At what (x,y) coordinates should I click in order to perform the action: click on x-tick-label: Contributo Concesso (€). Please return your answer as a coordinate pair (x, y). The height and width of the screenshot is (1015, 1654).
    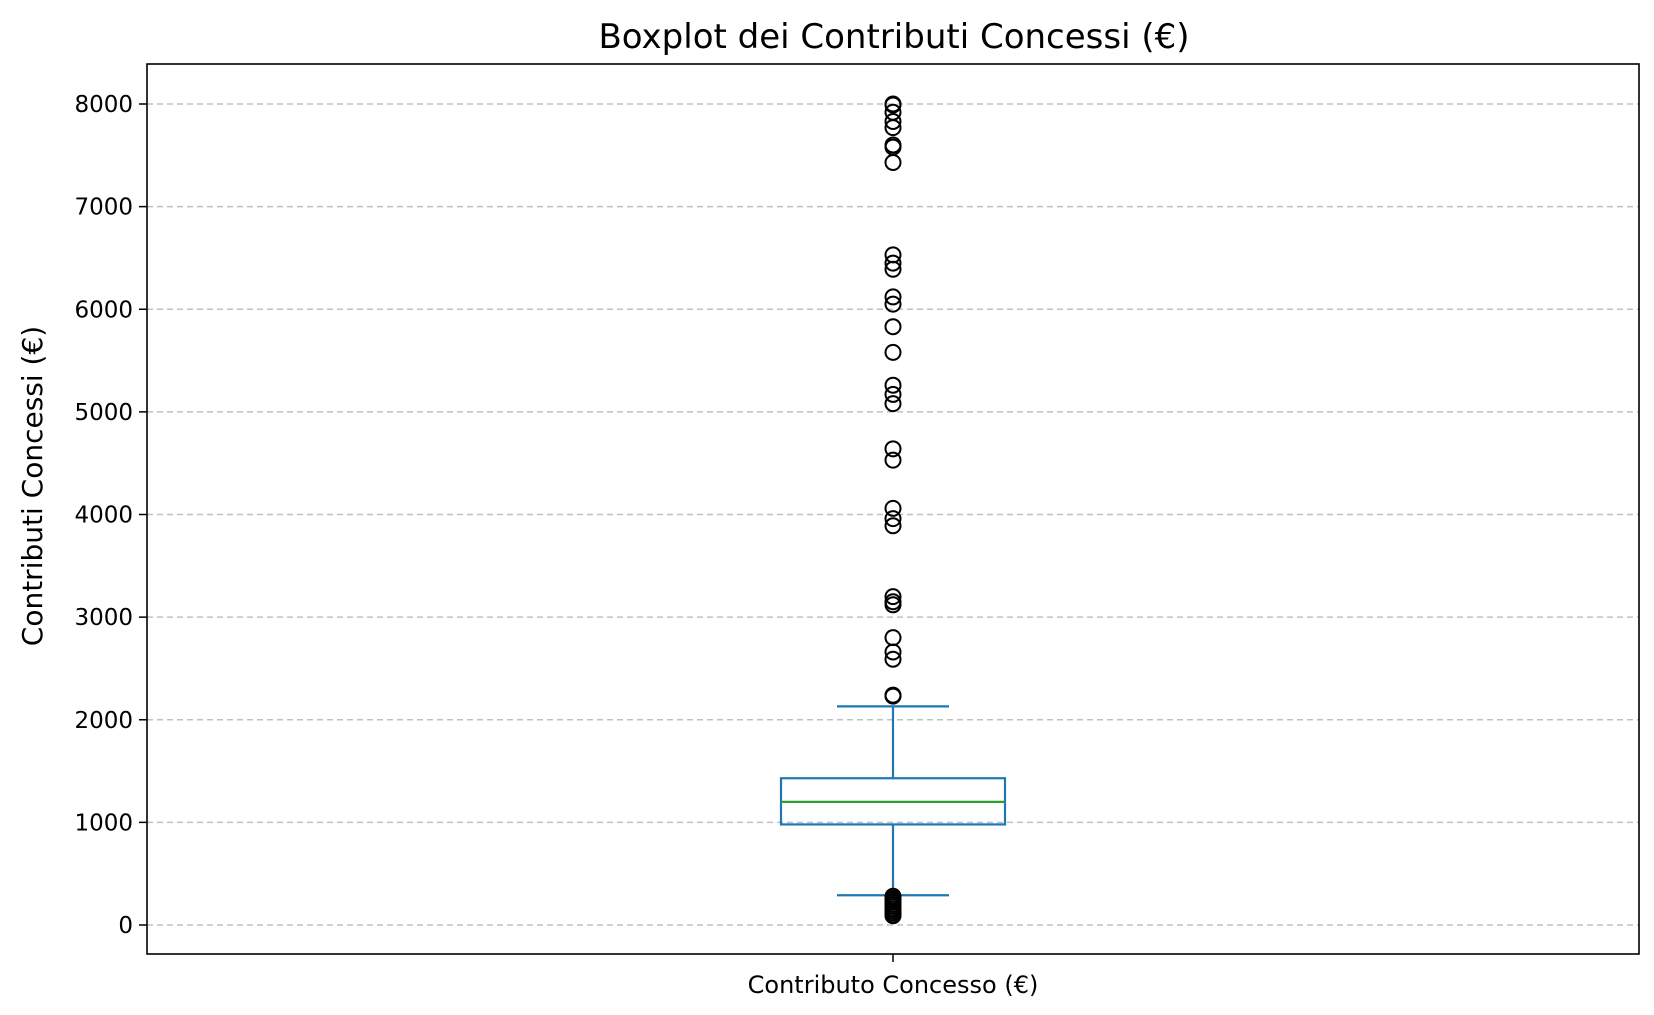
    Looking at the image, I should click on (893, 985).